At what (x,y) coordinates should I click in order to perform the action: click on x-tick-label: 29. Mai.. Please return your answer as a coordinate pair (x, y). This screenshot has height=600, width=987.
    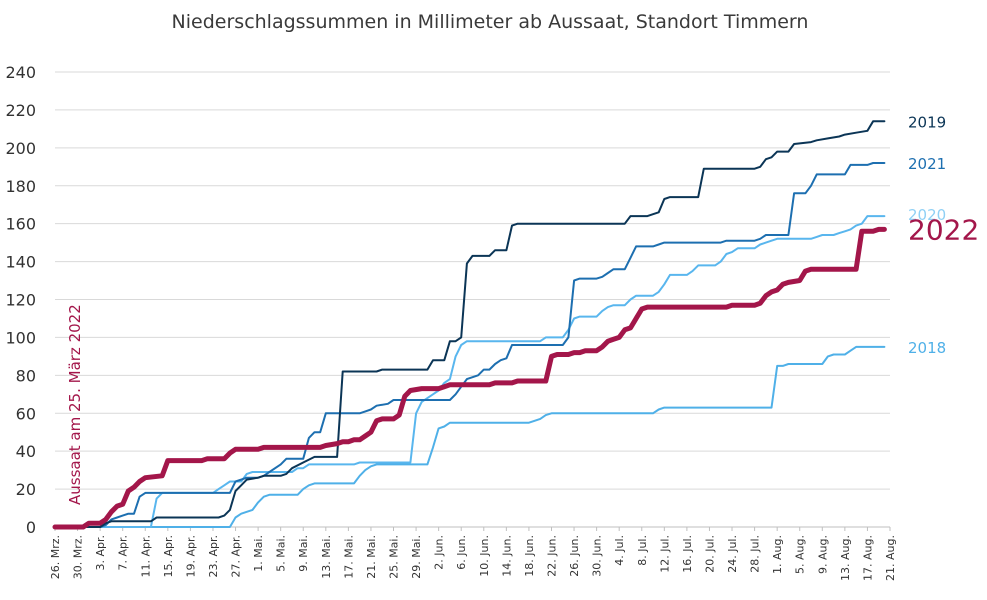
    Looking at the image, I should click on (416, 557).